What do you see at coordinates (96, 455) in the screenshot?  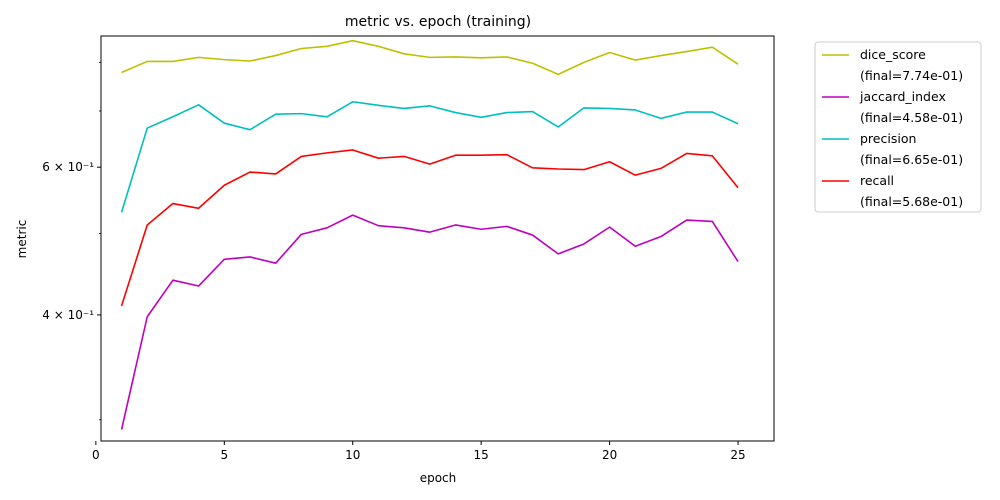 I see `x-tick-label: 0` at bounding box center [96, 455].